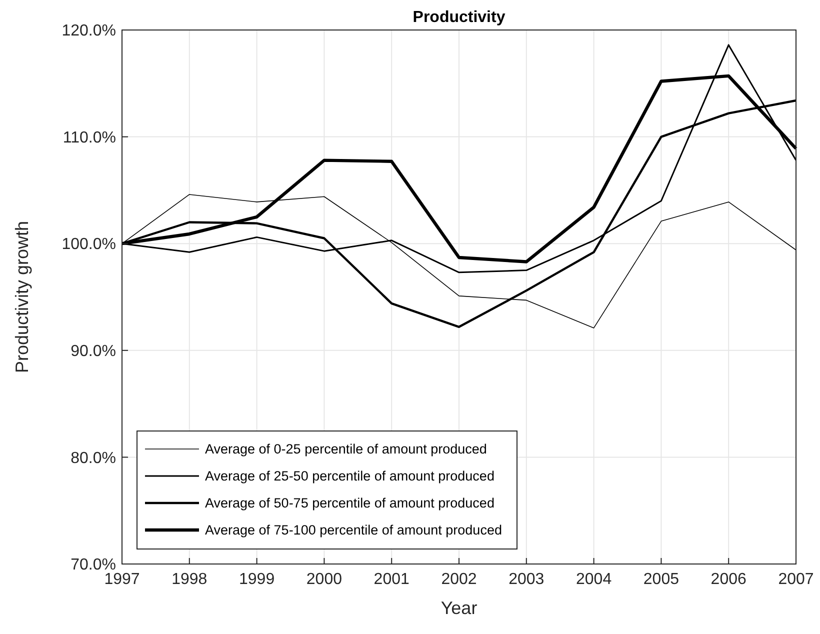 The height and width of the screenshot is (634, 820). I want to click on y-tick-label: 80.0%, so click(93, 458).